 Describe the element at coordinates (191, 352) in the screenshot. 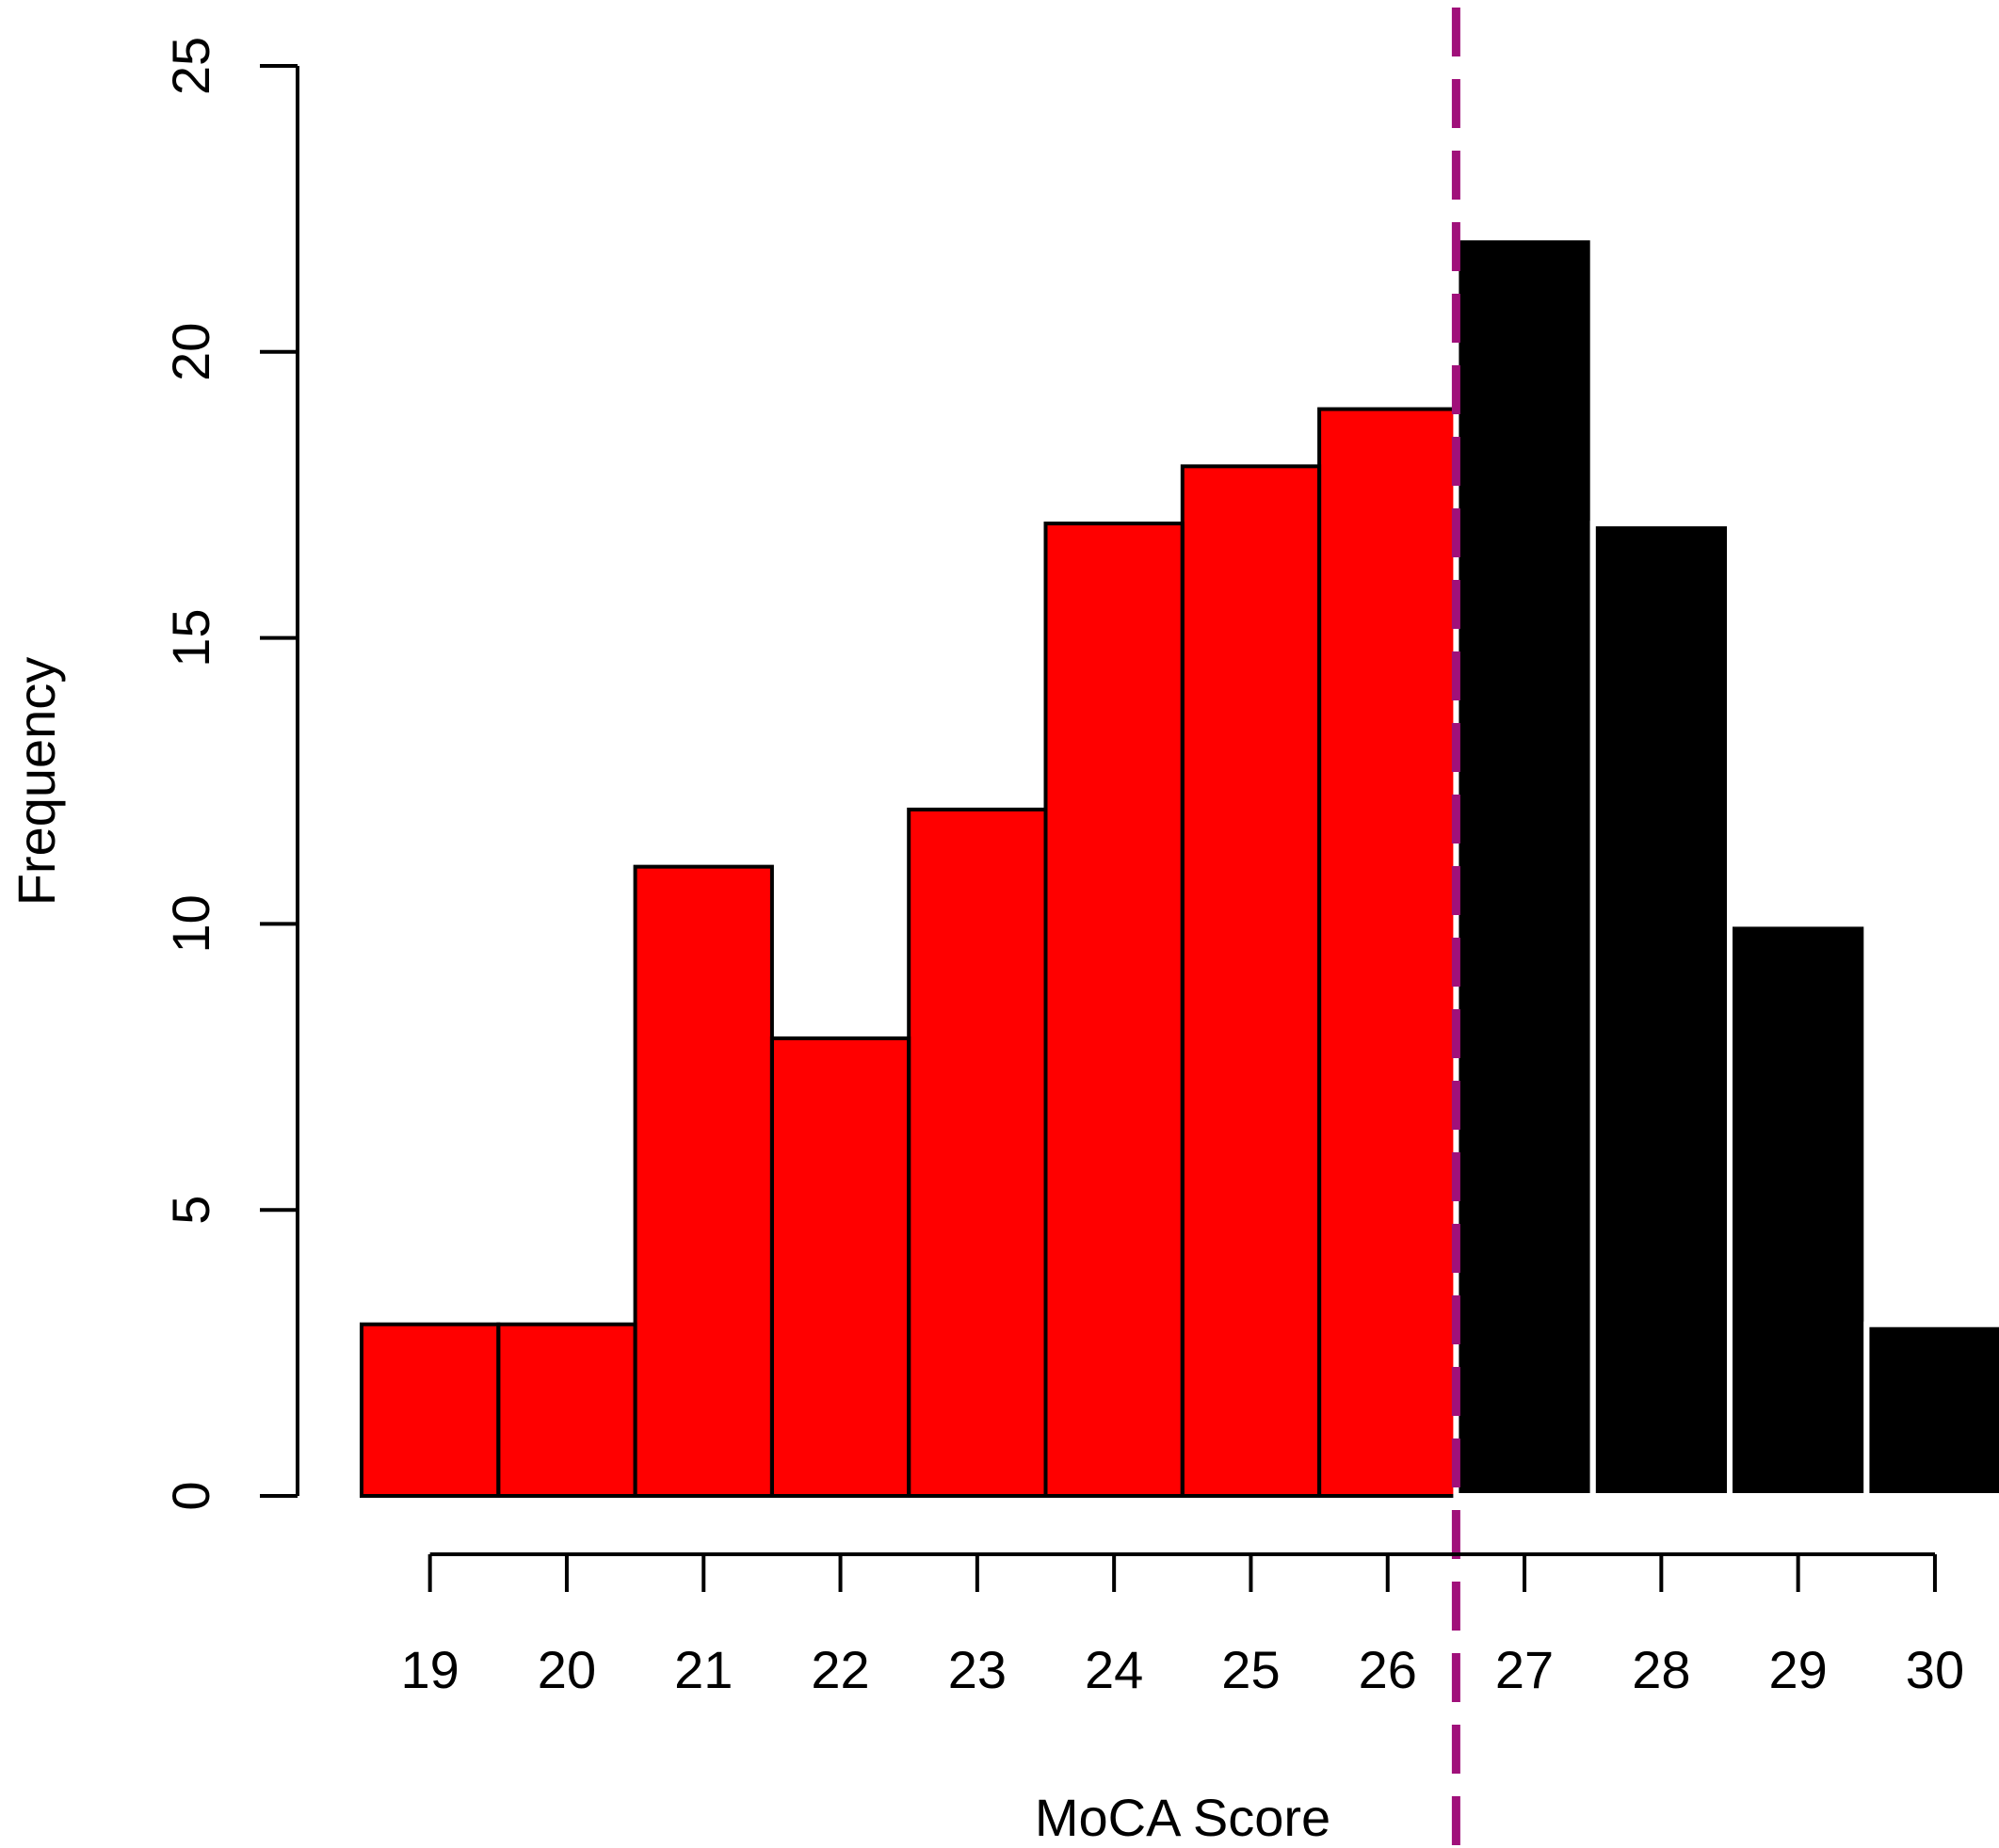

I see `y-tick-label-20: 20` at that location.